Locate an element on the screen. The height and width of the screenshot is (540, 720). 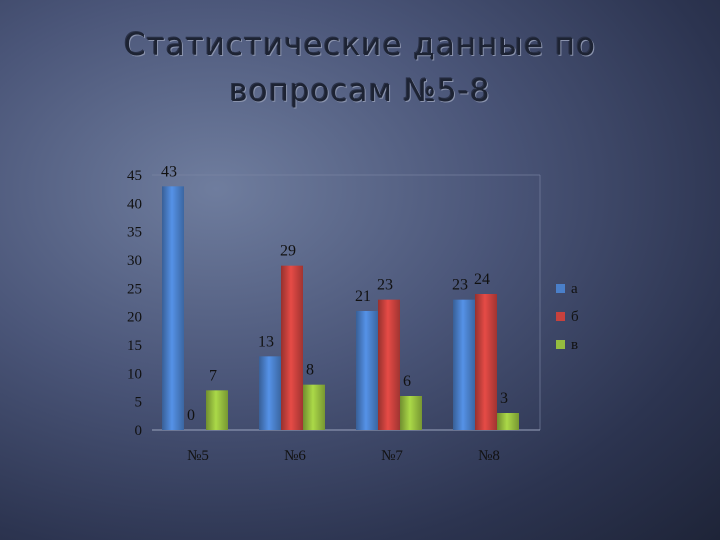
y-tick-label: 15 is located at coordinates (134, 346).